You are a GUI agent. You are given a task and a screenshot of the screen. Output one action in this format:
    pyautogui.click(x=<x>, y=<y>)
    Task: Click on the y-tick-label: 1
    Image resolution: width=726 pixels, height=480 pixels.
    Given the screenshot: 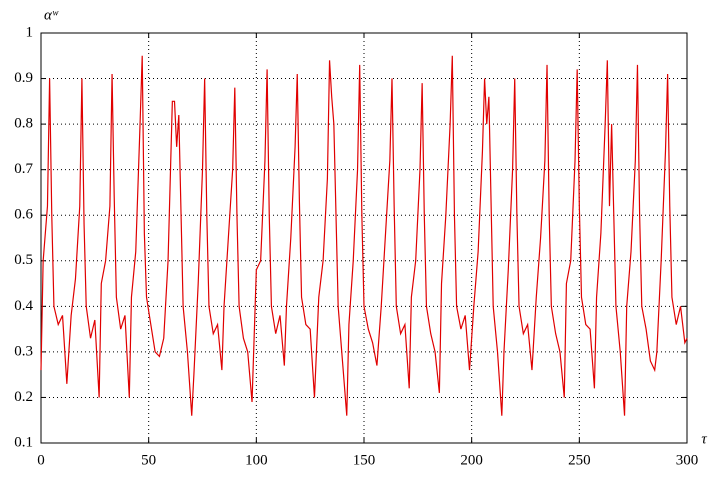 What is the action you would take?
    pyautogui.click(x=30, y=32)
    